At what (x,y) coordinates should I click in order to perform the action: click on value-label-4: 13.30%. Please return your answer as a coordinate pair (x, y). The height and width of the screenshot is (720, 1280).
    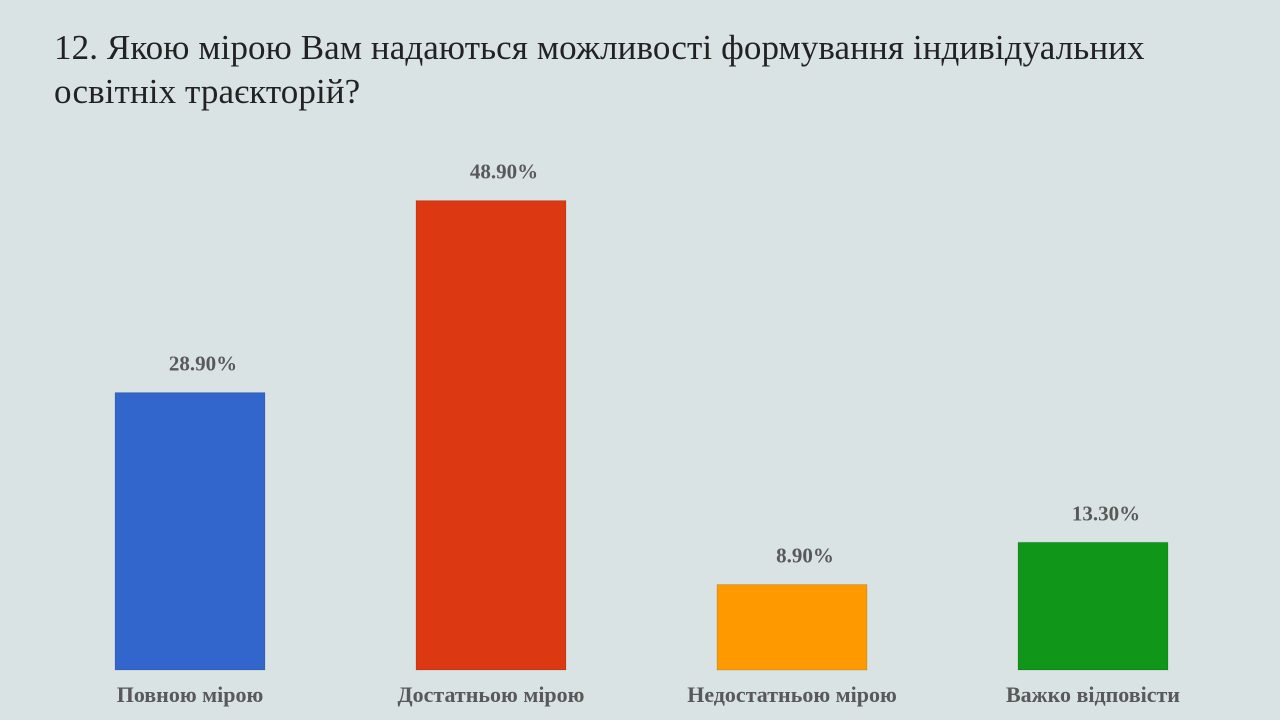
    Looking at the image, I should click on (1106, 513).